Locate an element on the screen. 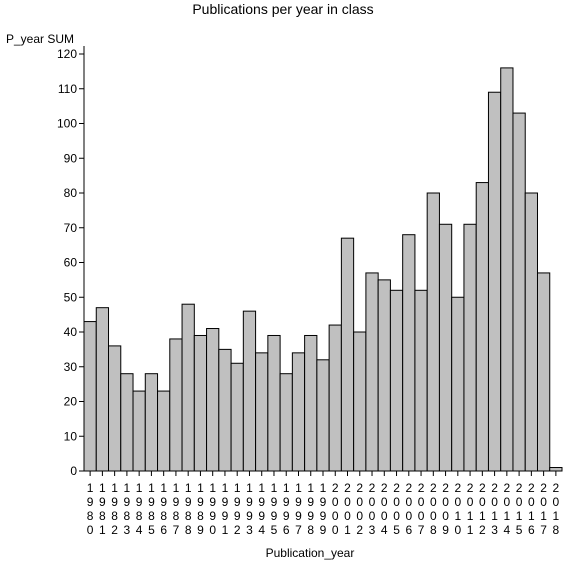 The height and width of the screenshot is (567, 567). bar-2004 is located at coordinates (384, 375).